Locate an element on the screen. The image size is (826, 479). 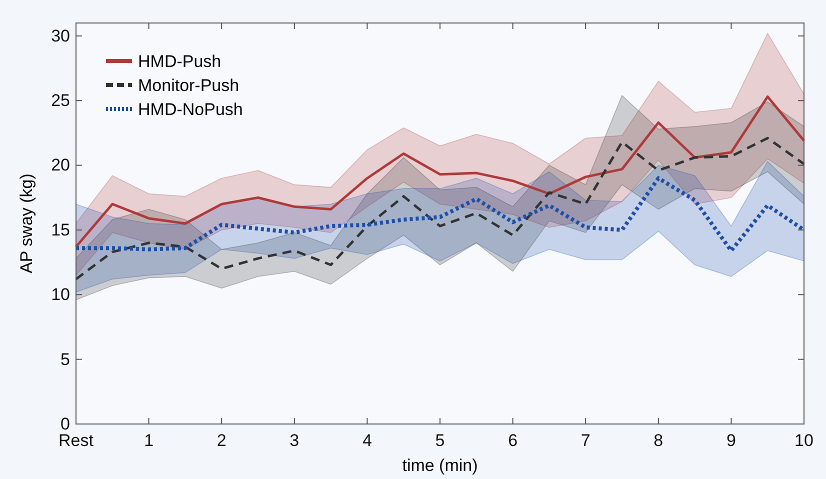
x-tick-label: 5 is located at coordinates (440, 440).